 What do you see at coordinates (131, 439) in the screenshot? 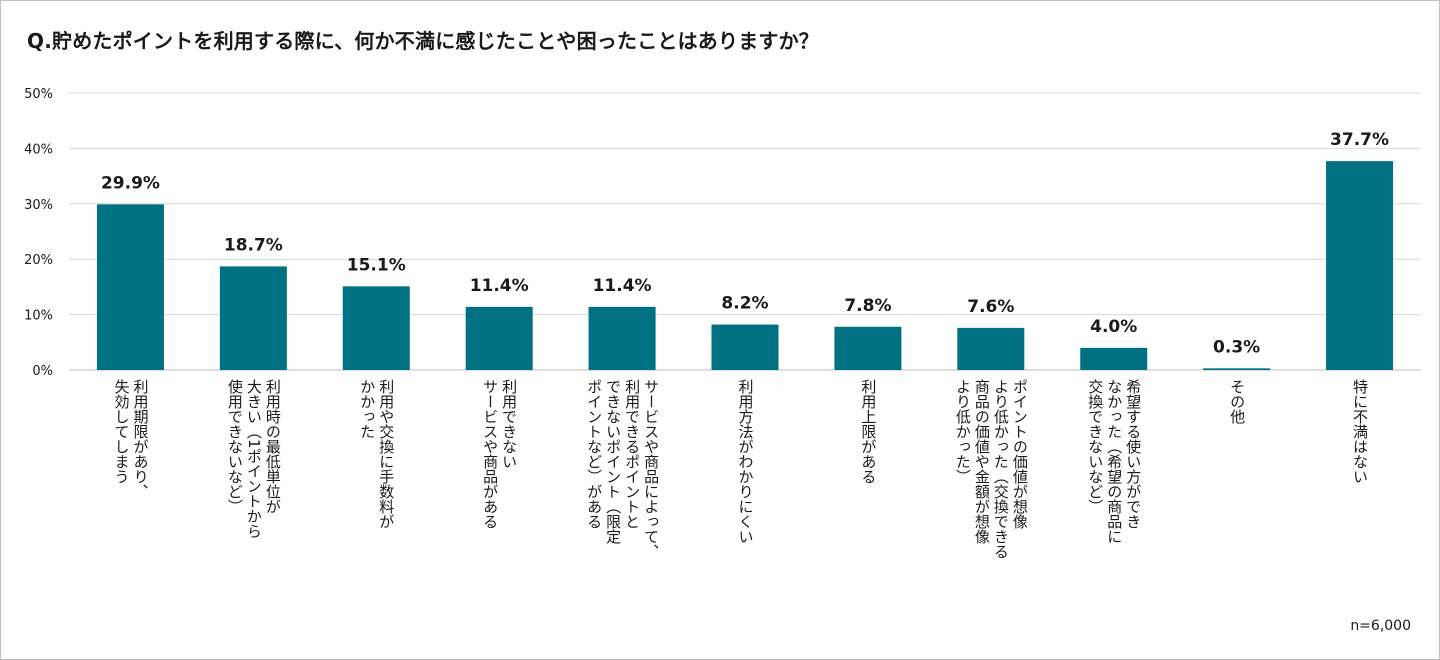
I see `x-category-label: 利用期限があり、 失効してしまう` at bounding box center [131, 439].